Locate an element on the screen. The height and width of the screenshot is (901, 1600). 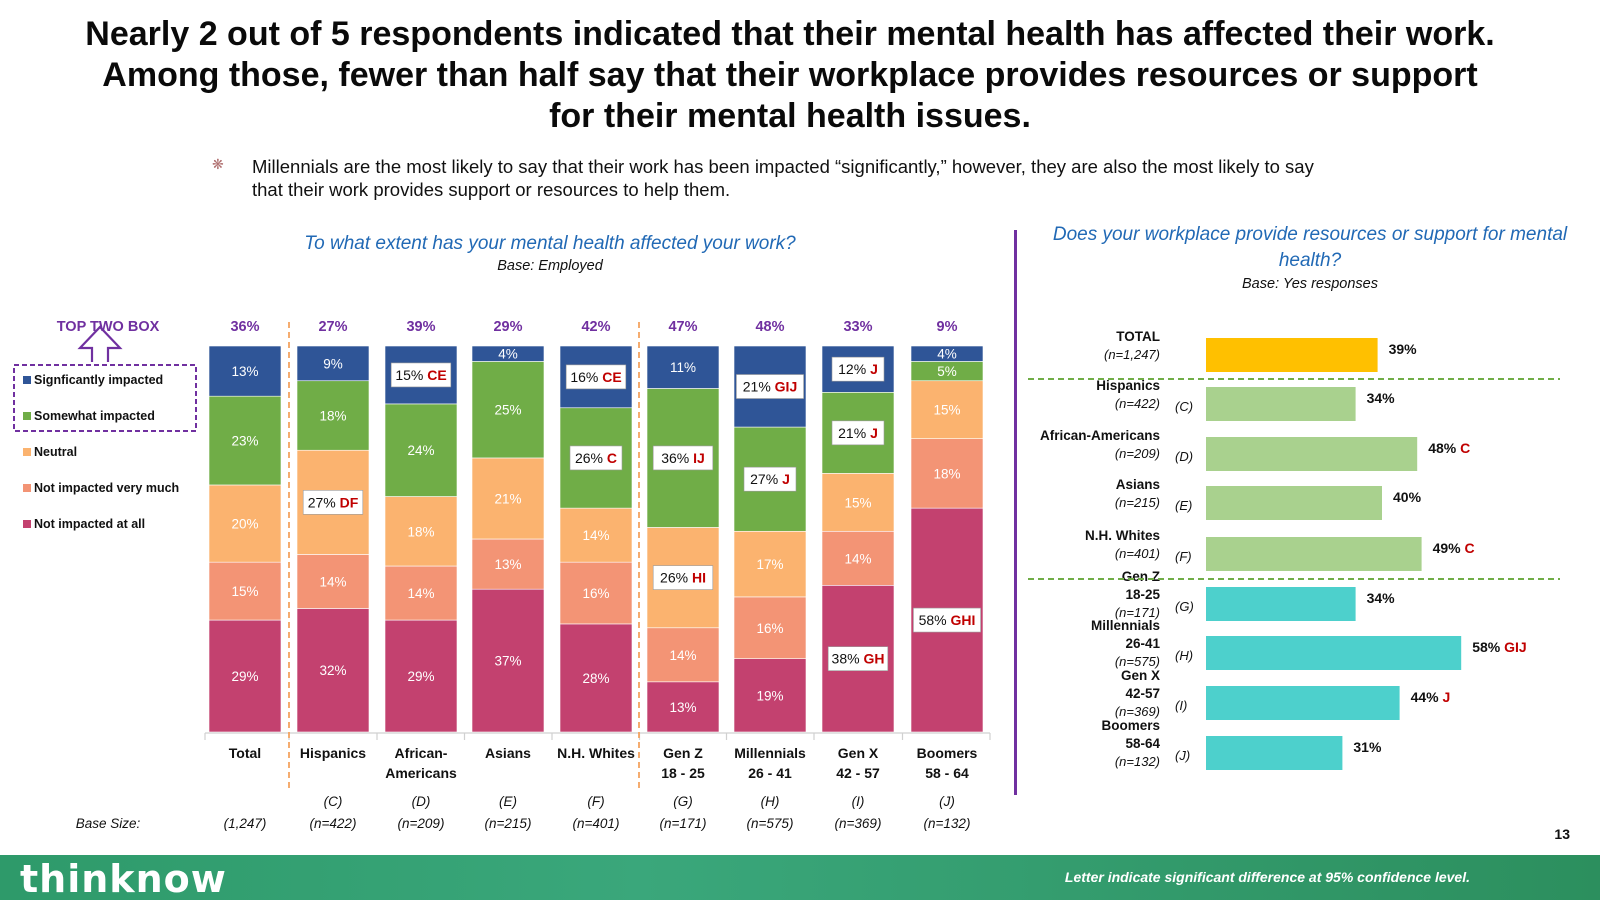
row-base-size: (n=575) is located at coordinates (1137, 661).